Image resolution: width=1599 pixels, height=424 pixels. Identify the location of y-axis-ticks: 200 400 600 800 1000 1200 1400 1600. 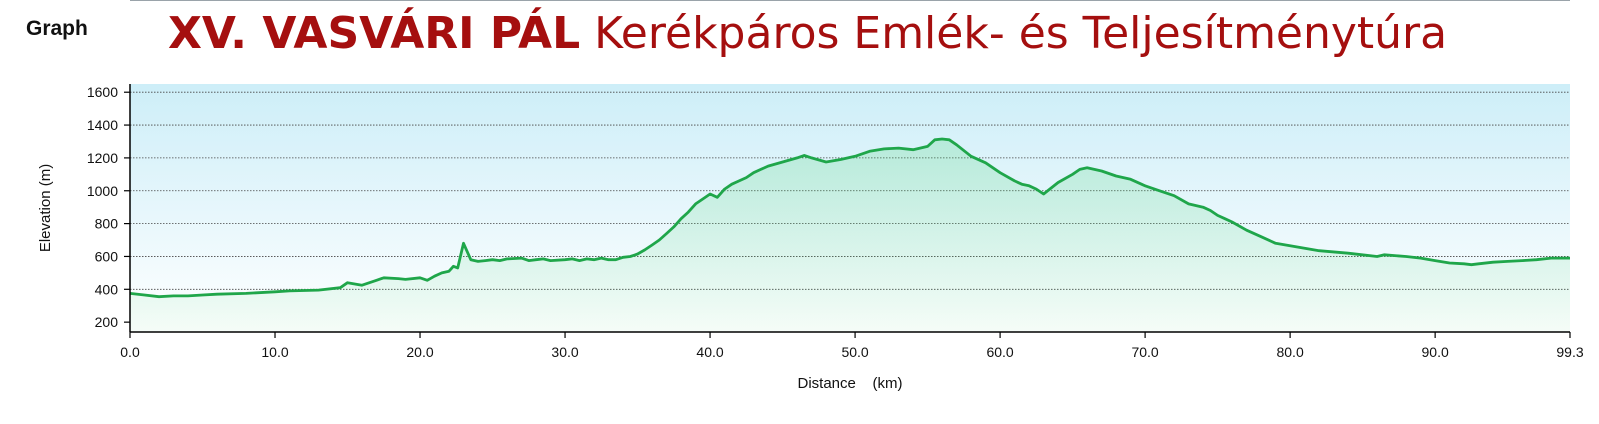
(108, 207).